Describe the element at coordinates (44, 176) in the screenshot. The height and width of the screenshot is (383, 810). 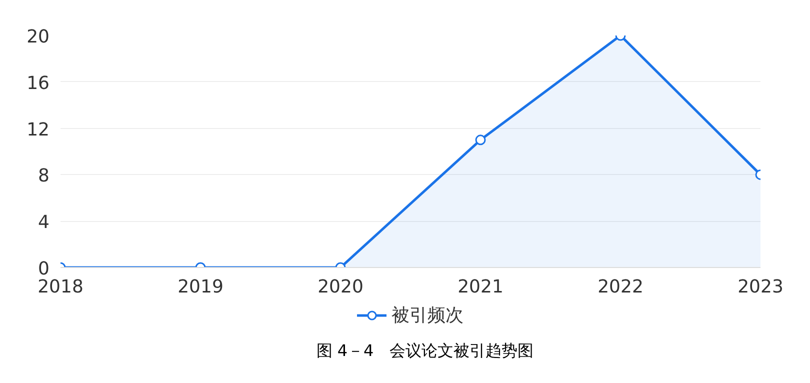
I see `y-tick-label: 8` at that location.